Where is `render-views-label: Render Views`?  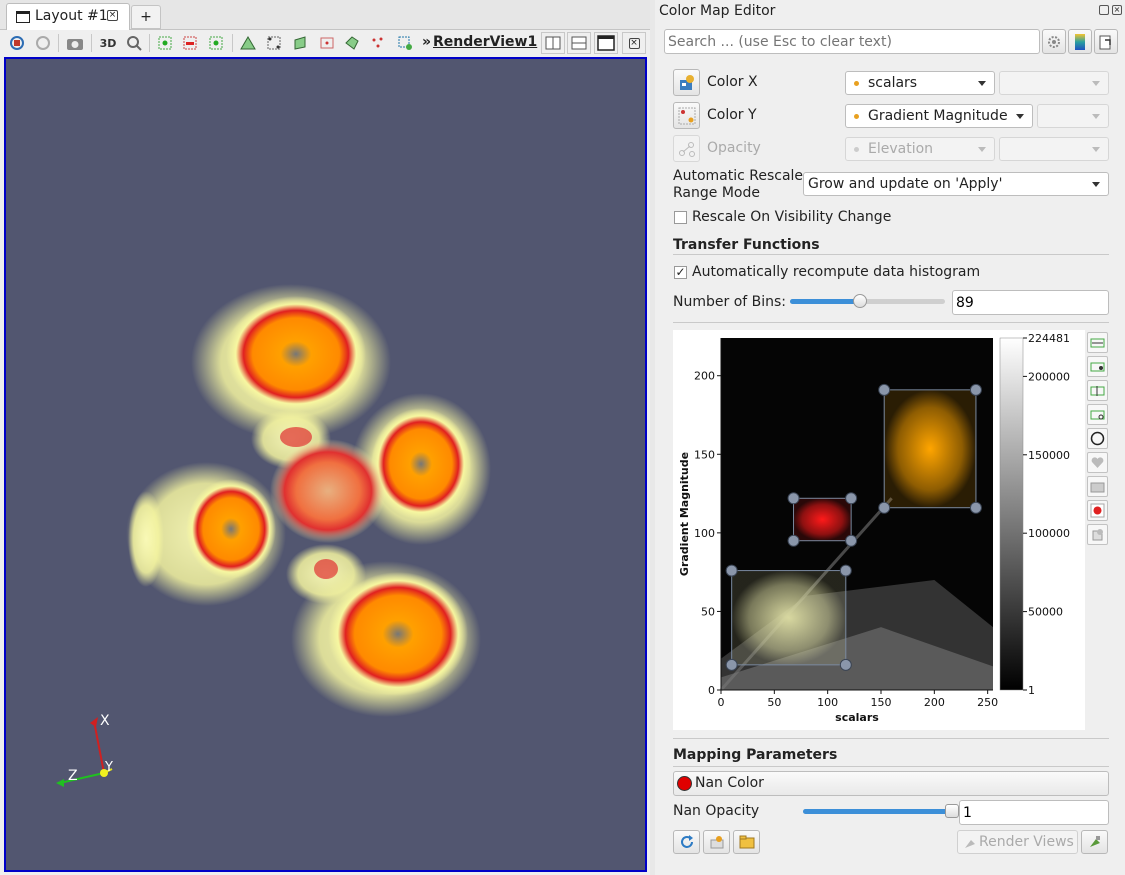
render-views-label: Render Views is located at coordinates (1026, 842).